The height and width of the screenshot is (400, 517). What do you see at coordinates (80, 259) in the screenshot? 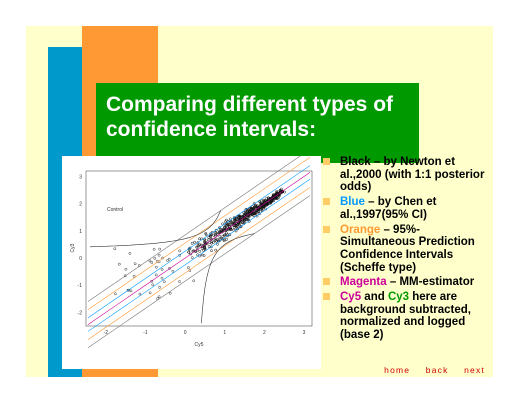
I see `y-tick-label: 0` at bounding box center [80, 259].